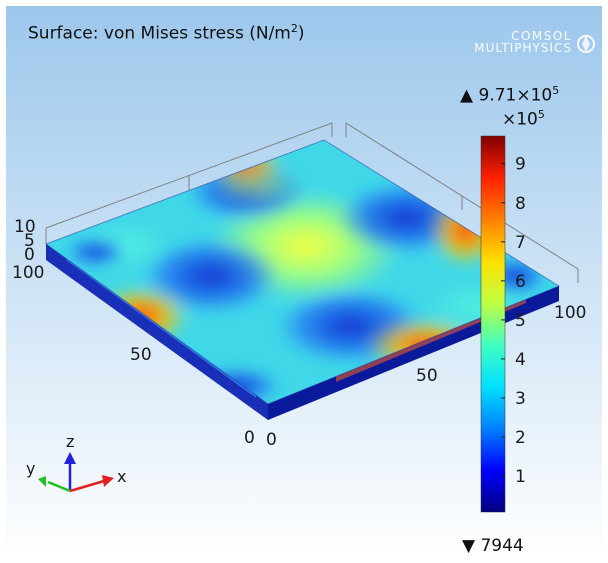  Describe the element at coordinates (166, 33) in the screenshot. I see `plot-title: Surface: von Mises stress (N/m2)` at that location.